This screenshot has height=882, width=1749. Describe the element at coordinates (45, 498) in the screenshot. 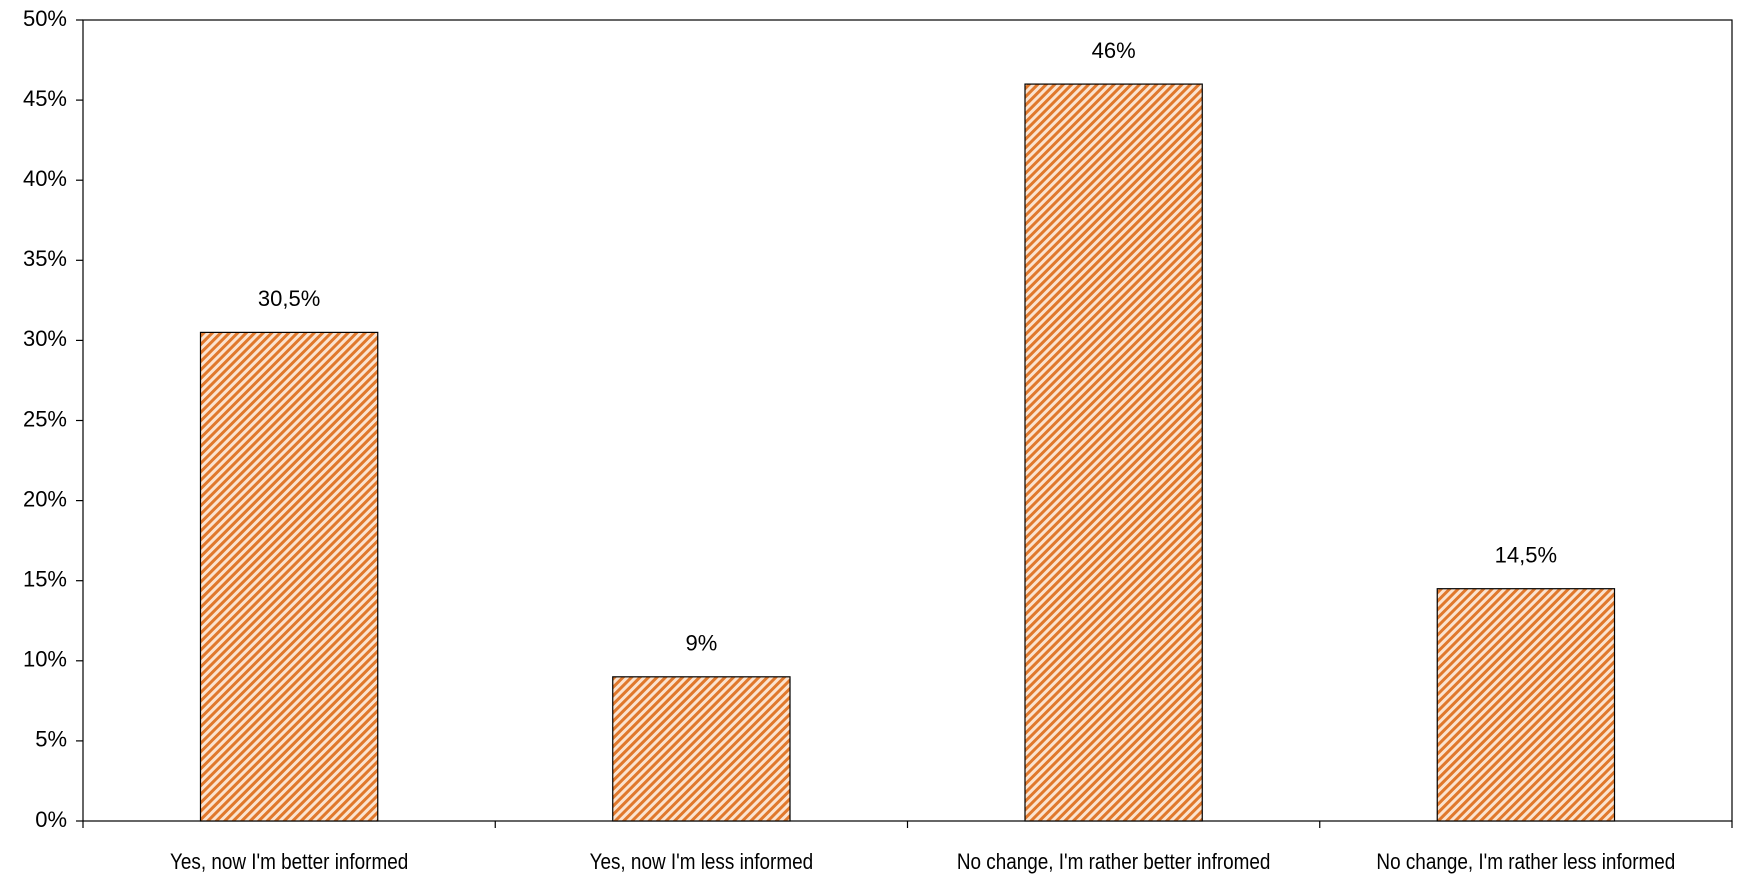

I see `y-tick-label: 20%` at that location.